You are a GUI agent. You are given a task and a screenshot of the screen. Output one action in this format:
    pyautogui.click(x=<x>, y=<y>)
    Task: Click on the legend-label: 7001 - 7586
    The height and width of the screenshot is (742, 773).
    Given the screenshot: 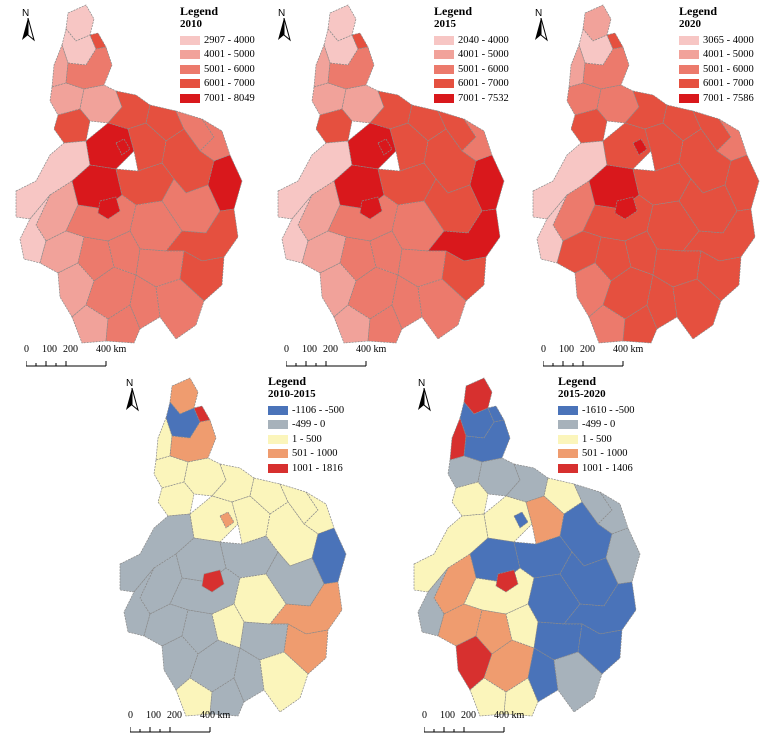 What is the action you would take?
    pyautogui.click(x=728, y=98)
    